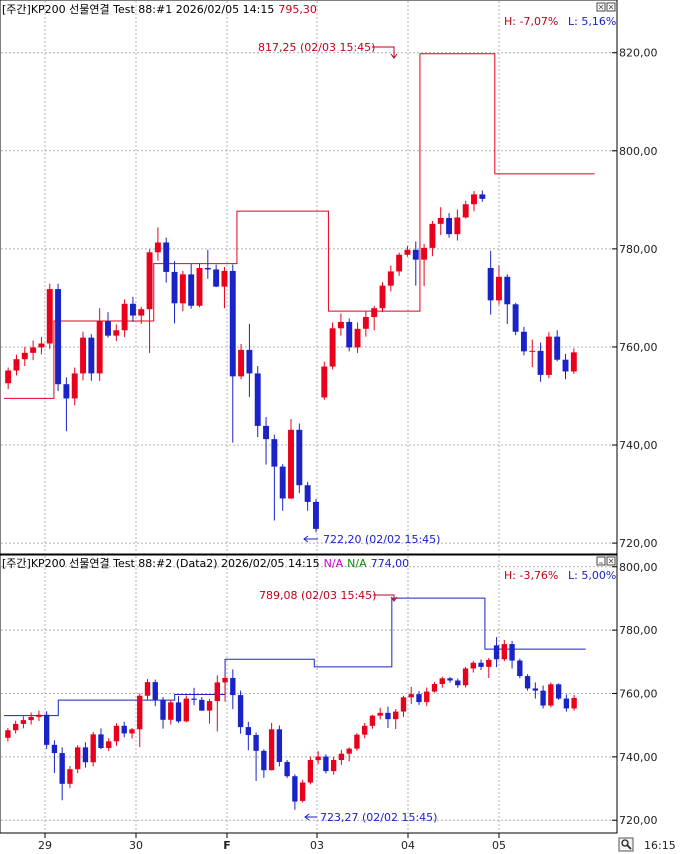 The width and height of the screenshot is (682, 854). Describe the element at coordinates (272, 842) in the screenshot. I see `x-axis-labels: 29 30 F 03 04 05` at that location.